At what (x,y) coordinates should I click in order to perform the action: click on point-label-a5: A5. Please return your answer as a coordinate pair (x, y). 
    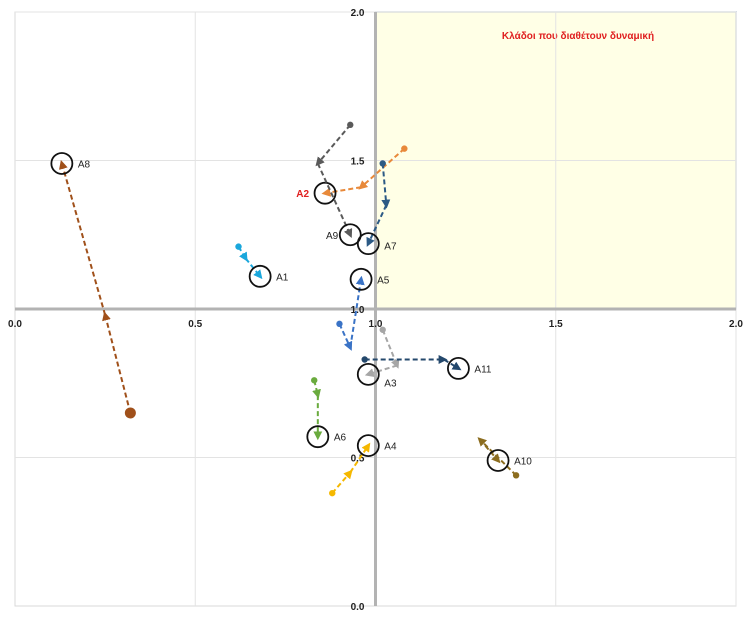
    Looking at the image, I should click on (383, 280).